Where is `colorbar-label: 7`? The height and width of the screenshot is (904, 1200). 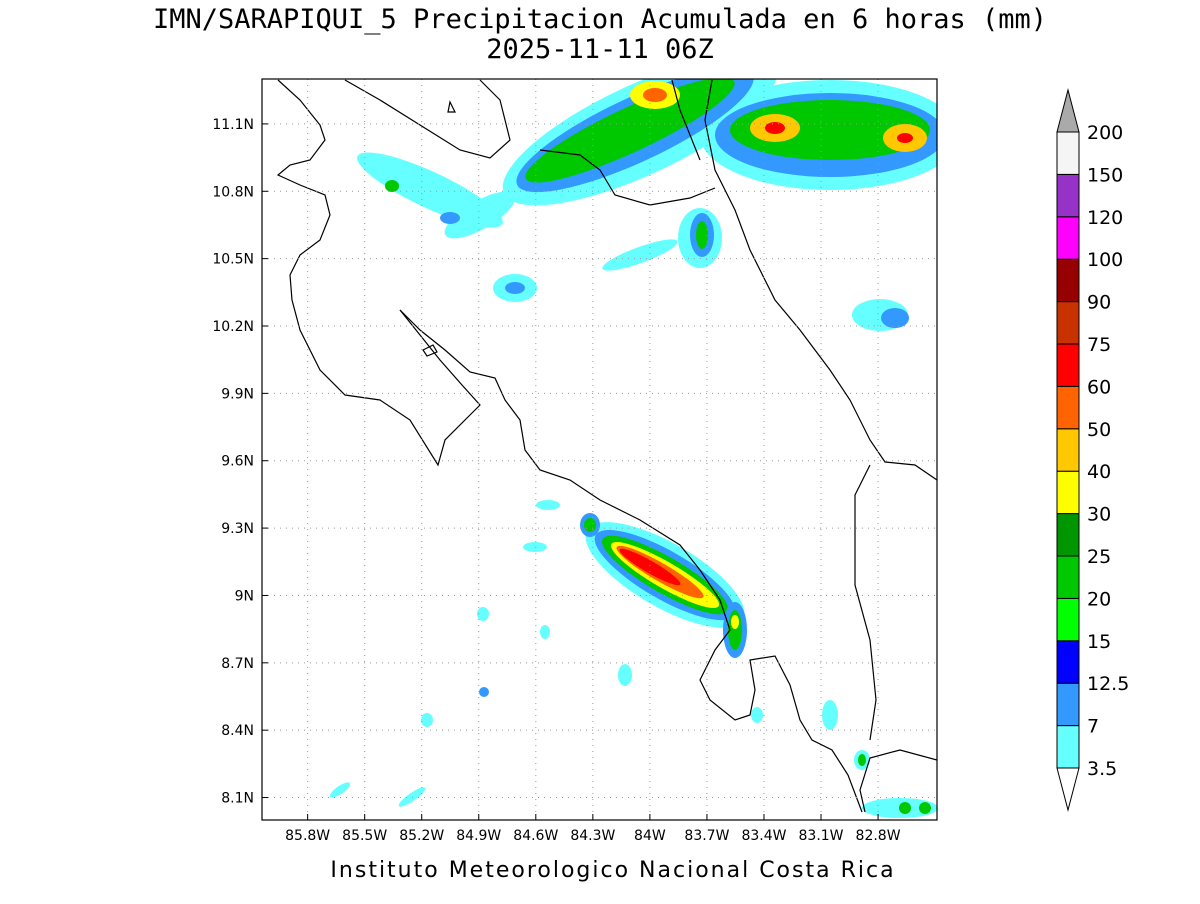
colorbar-label: 7 is located at coordinates (1093, 727).